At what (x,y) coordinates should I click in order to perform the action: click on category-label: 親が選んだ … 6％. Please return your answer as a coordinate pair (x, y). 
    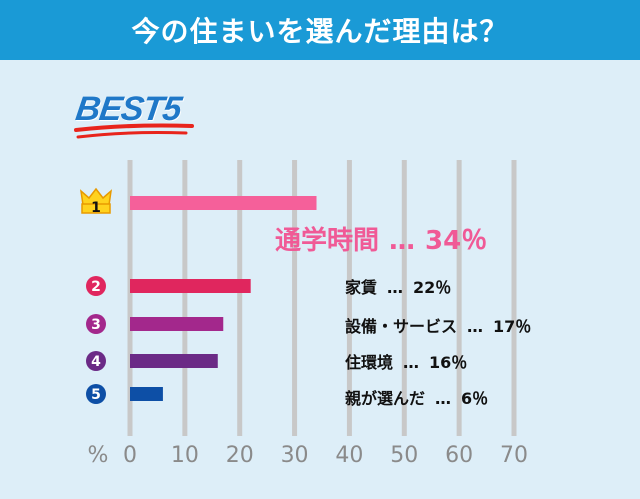
    Looking at the image, I should click on (416, 397).